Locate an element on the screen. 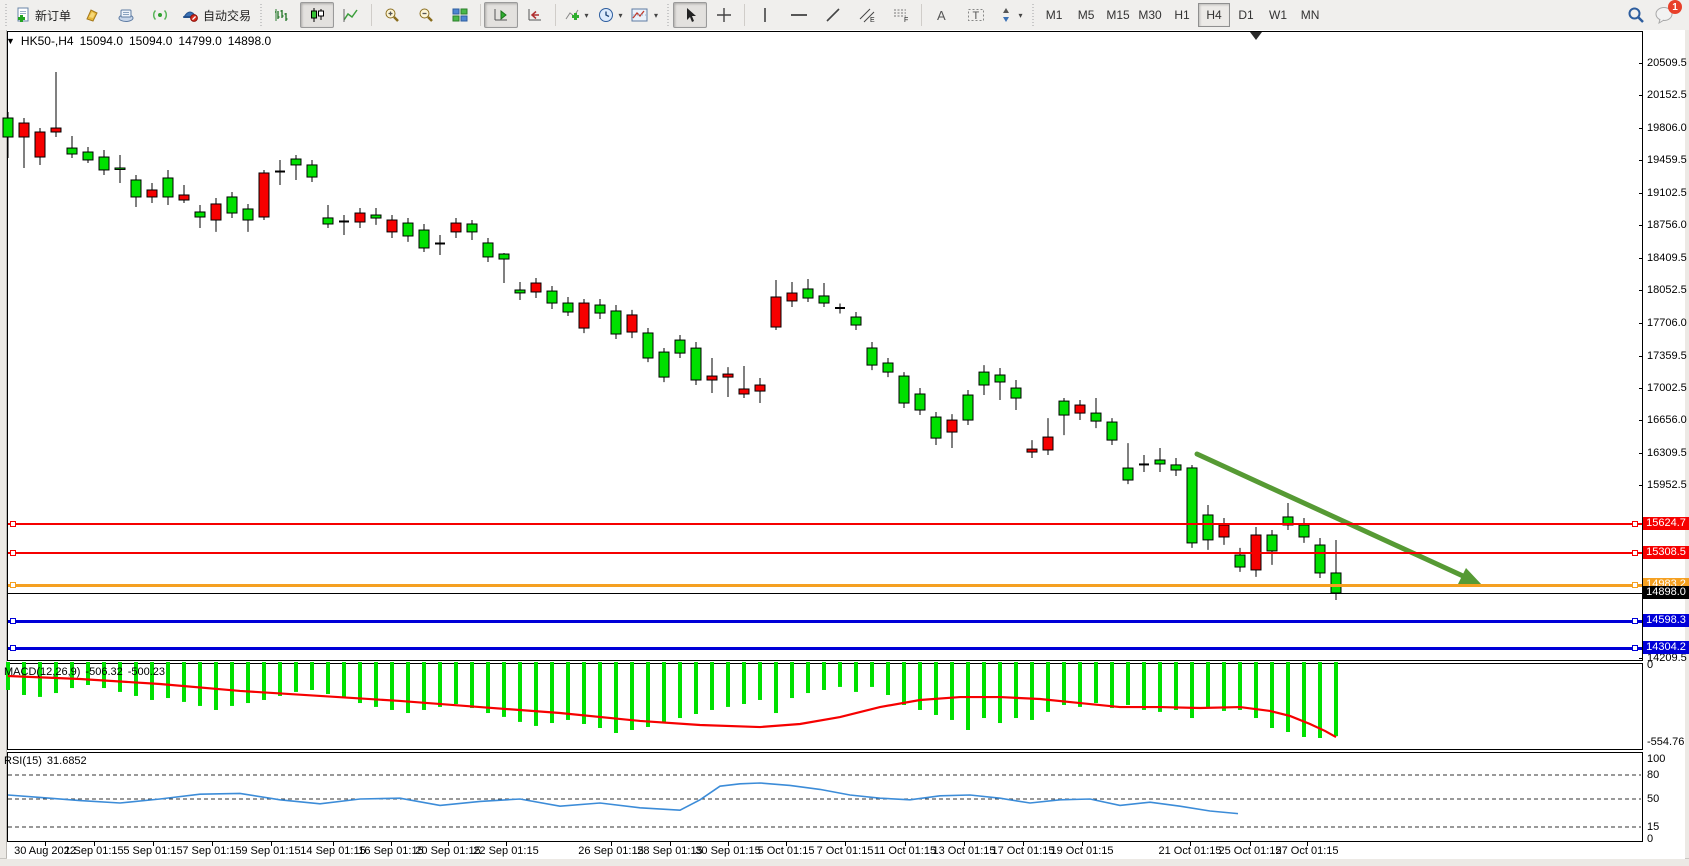  channel-button: E is located at coordinates (867, 15).